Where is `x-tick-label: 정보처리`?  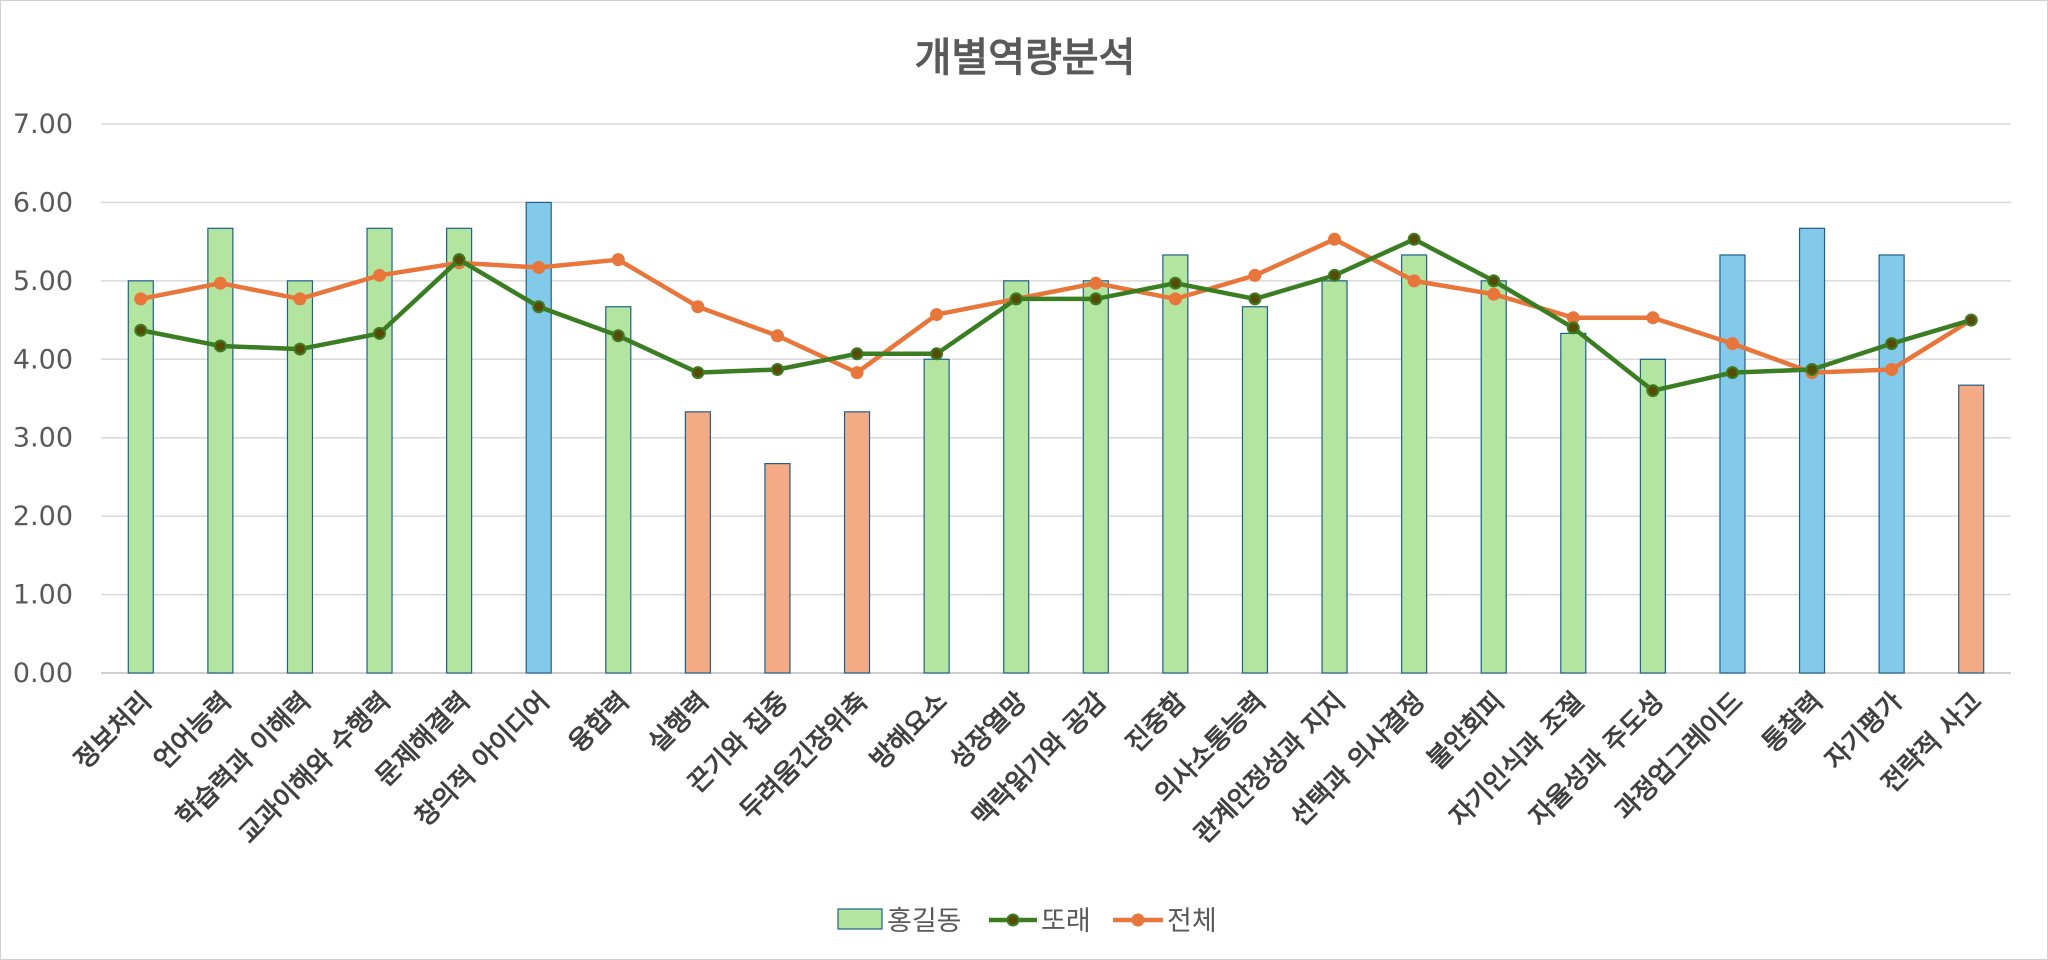 x-tick-label: 정보처리 is located at coordinates (113, 731).